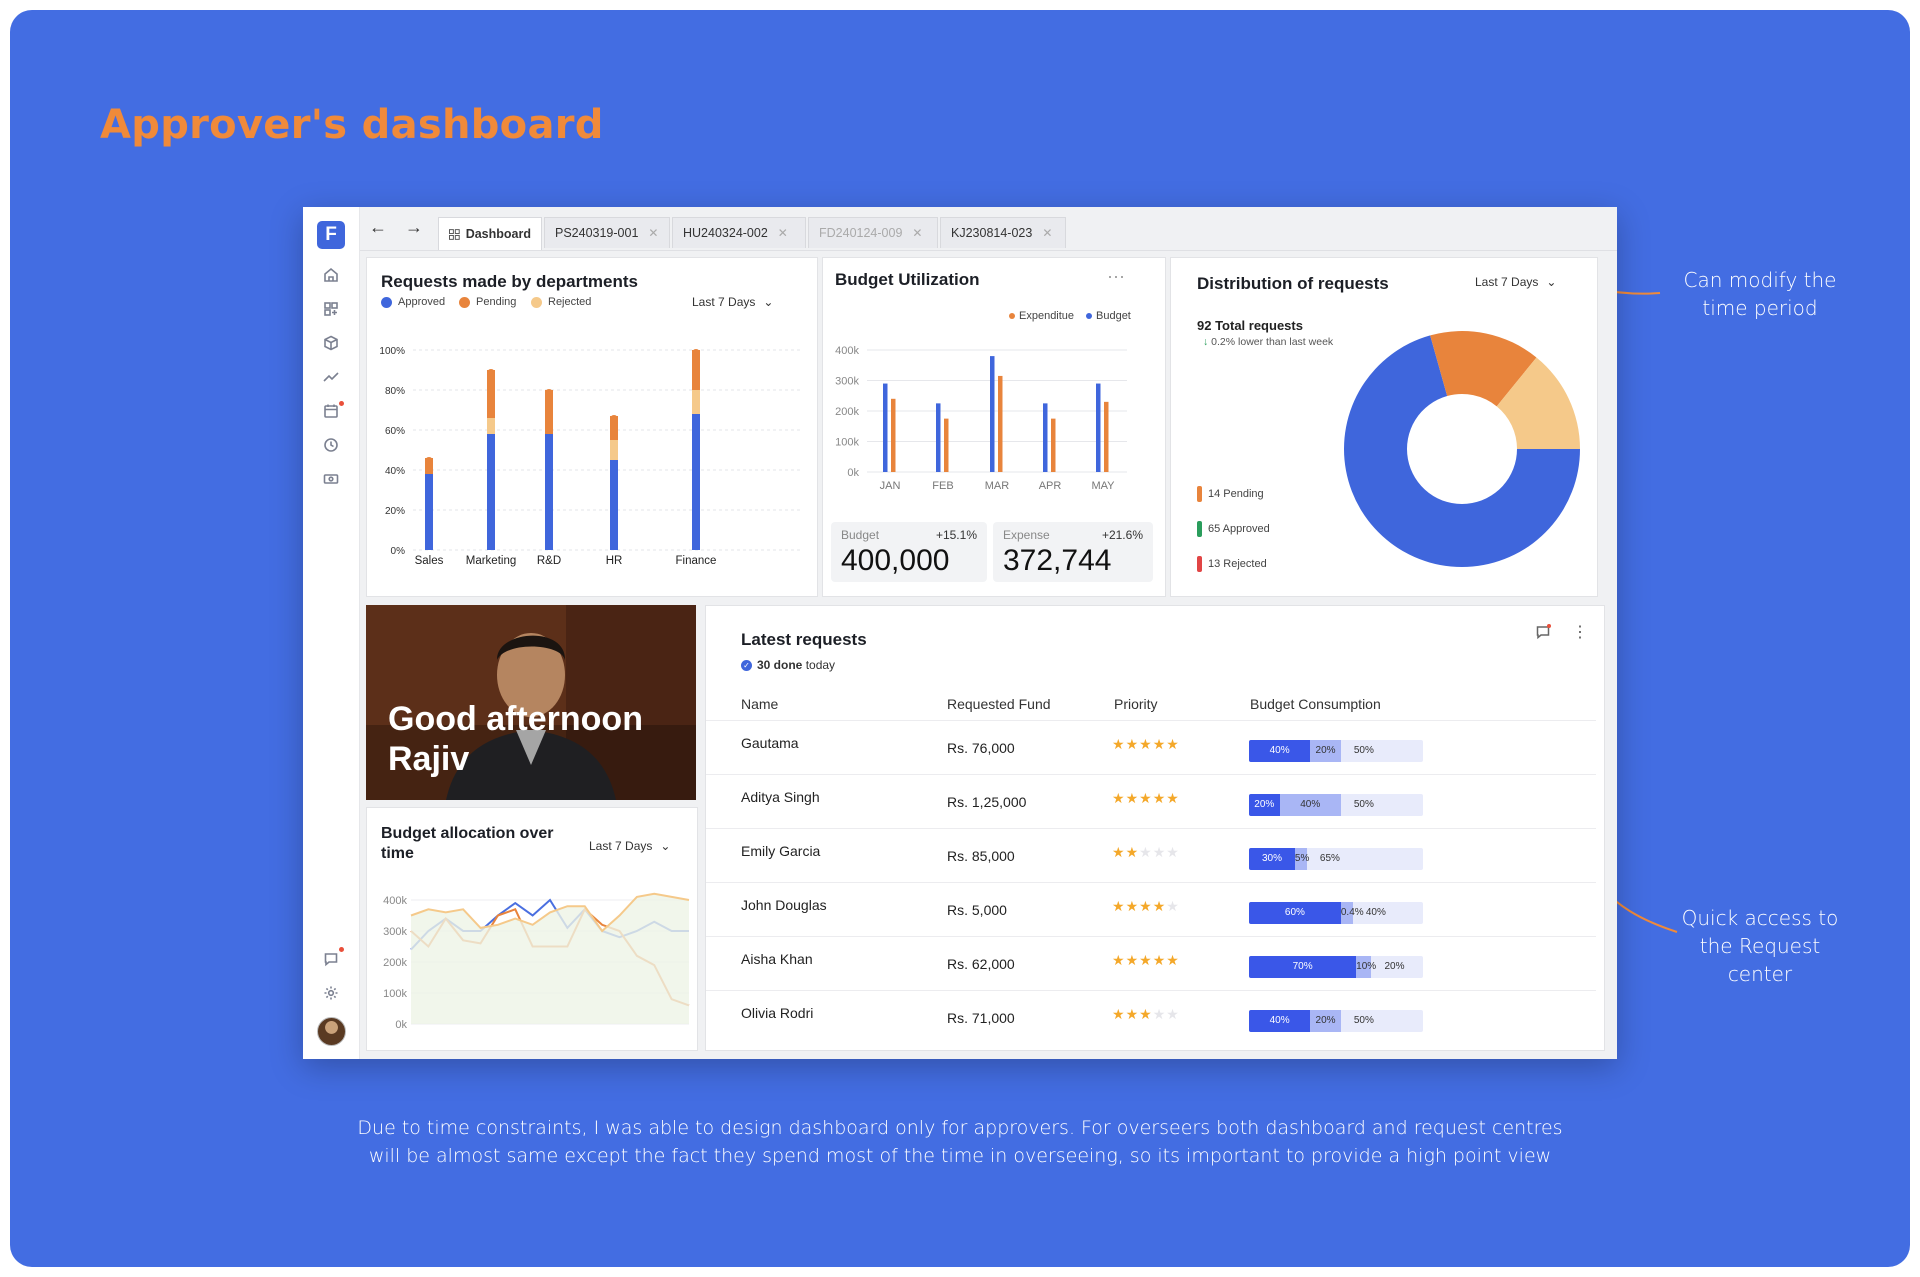 The image size is (1920, 1277). Describe the element at coordinates (1116, 276) in the screenshot. I see `more-options-icon: ···` at that location.